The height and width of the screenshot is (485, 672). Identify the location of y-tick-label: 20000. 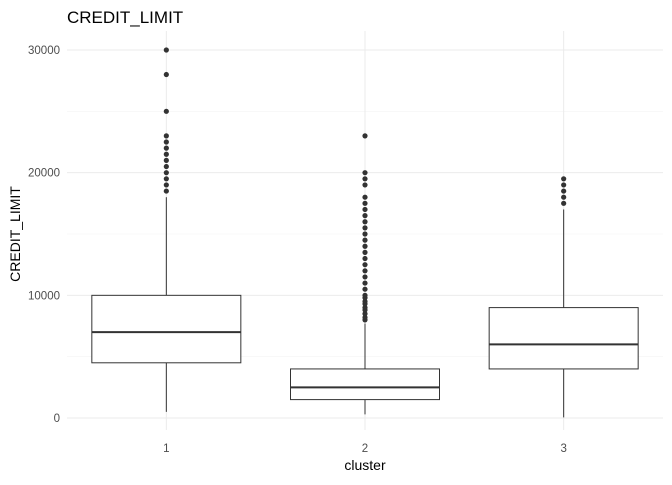
(44, 174).